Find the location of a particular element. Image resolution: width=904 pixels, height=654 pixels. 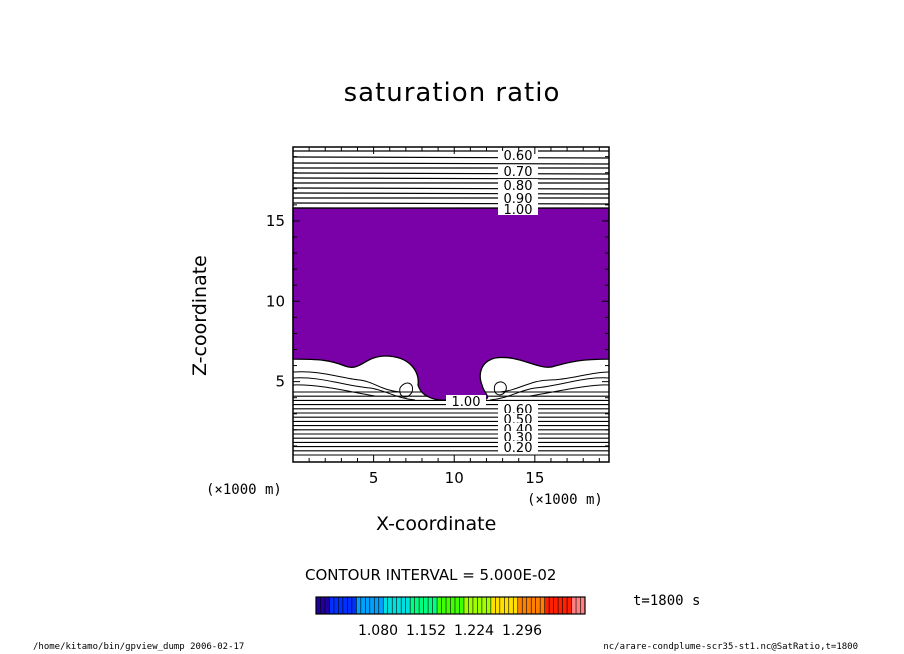

contour-label: 0.80 is located at coordinates (518, 186).